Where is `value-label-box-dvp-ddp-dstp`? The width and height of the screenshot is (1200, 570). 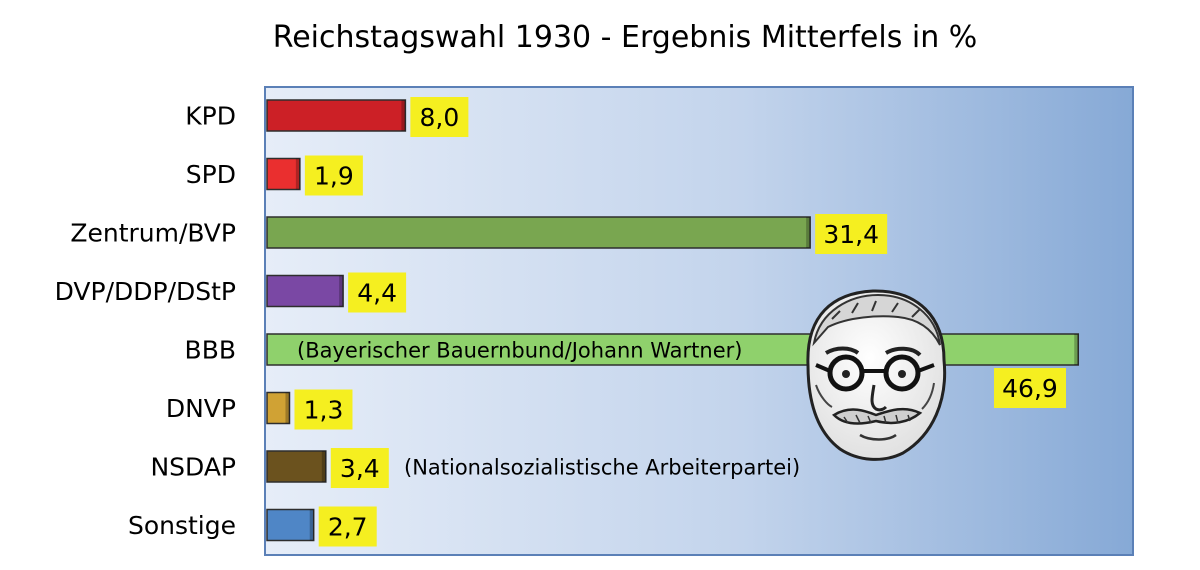 value-label-box-dvp-ddp-dstp is located at coordinates (377, 292).